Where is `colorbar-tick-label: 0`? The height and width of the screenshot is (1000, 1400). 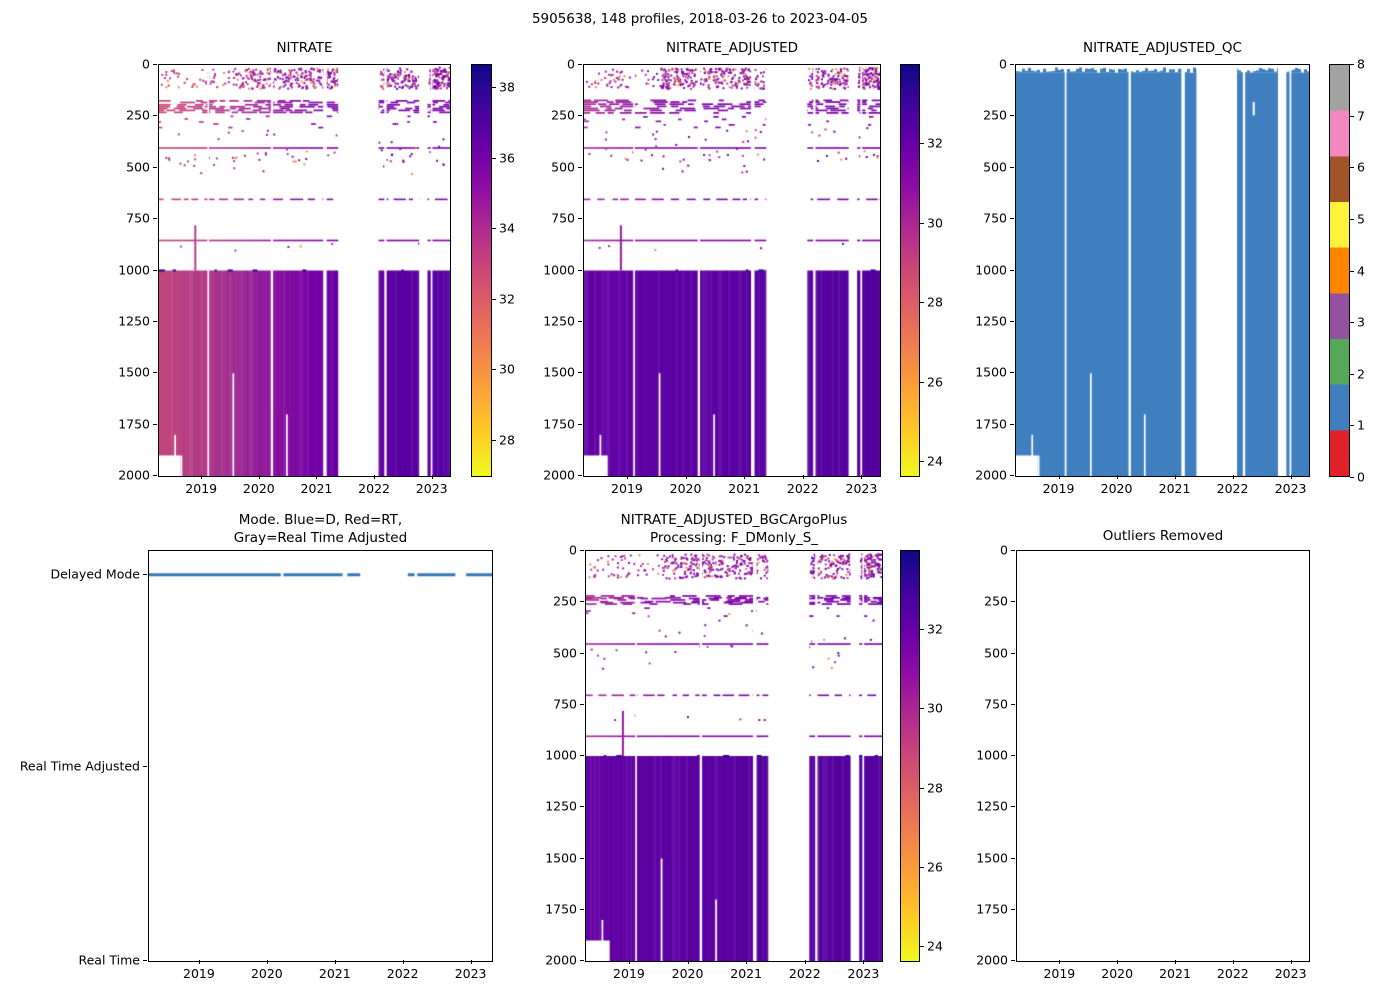
colorbar-tick-label: 0 is located at coordinates (1361, 477).